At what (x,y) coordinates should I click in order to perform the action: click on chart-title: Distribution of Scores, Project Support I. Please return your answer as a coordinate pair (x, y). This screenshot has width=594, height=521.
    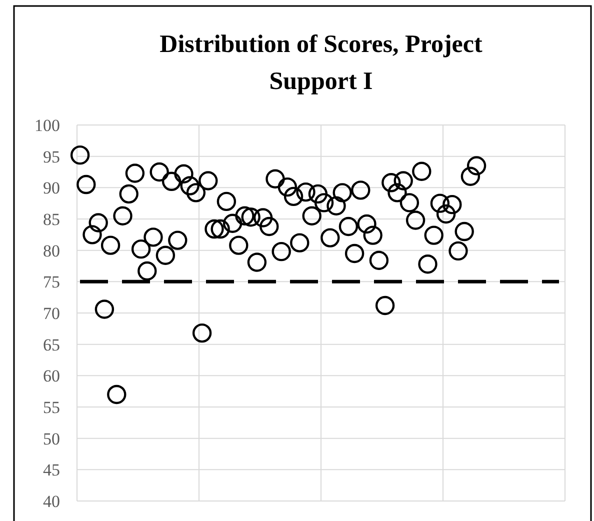
    Looking at the image, I should click on (321, 63).